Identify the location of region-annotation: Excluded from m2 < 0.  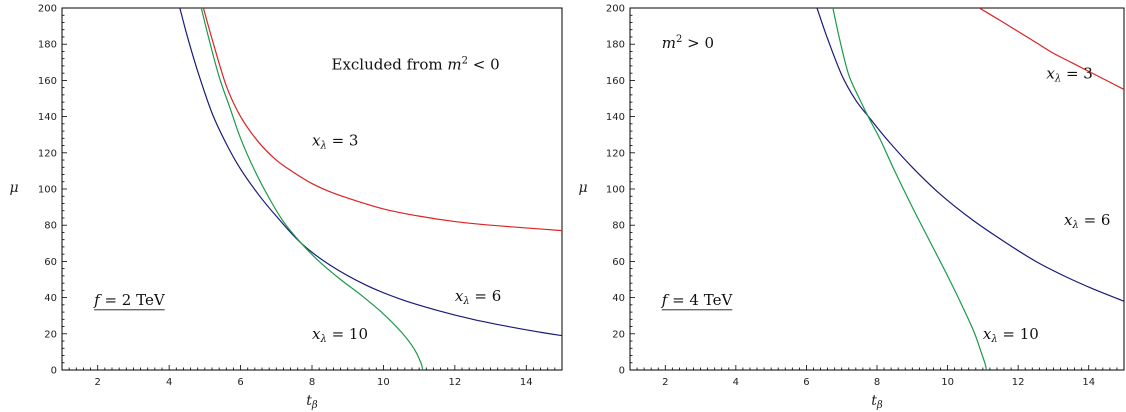
(416, 65).